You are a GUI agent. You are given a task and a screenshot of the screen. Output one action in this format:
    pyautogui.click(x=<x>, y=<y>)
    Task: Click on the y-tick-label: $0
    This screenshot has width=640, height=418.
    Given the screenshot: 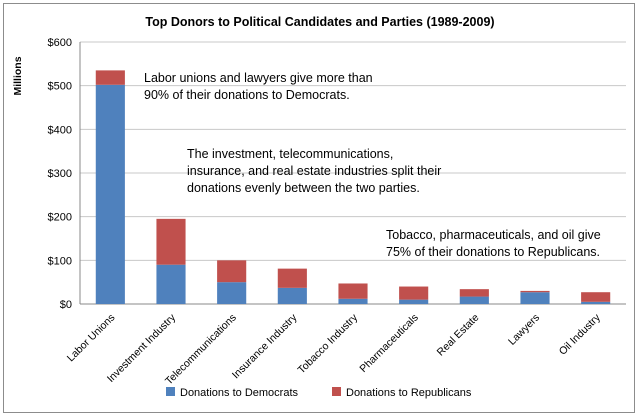 What is the action you would take?
    pyautogui.click(x=66, y=305)
    